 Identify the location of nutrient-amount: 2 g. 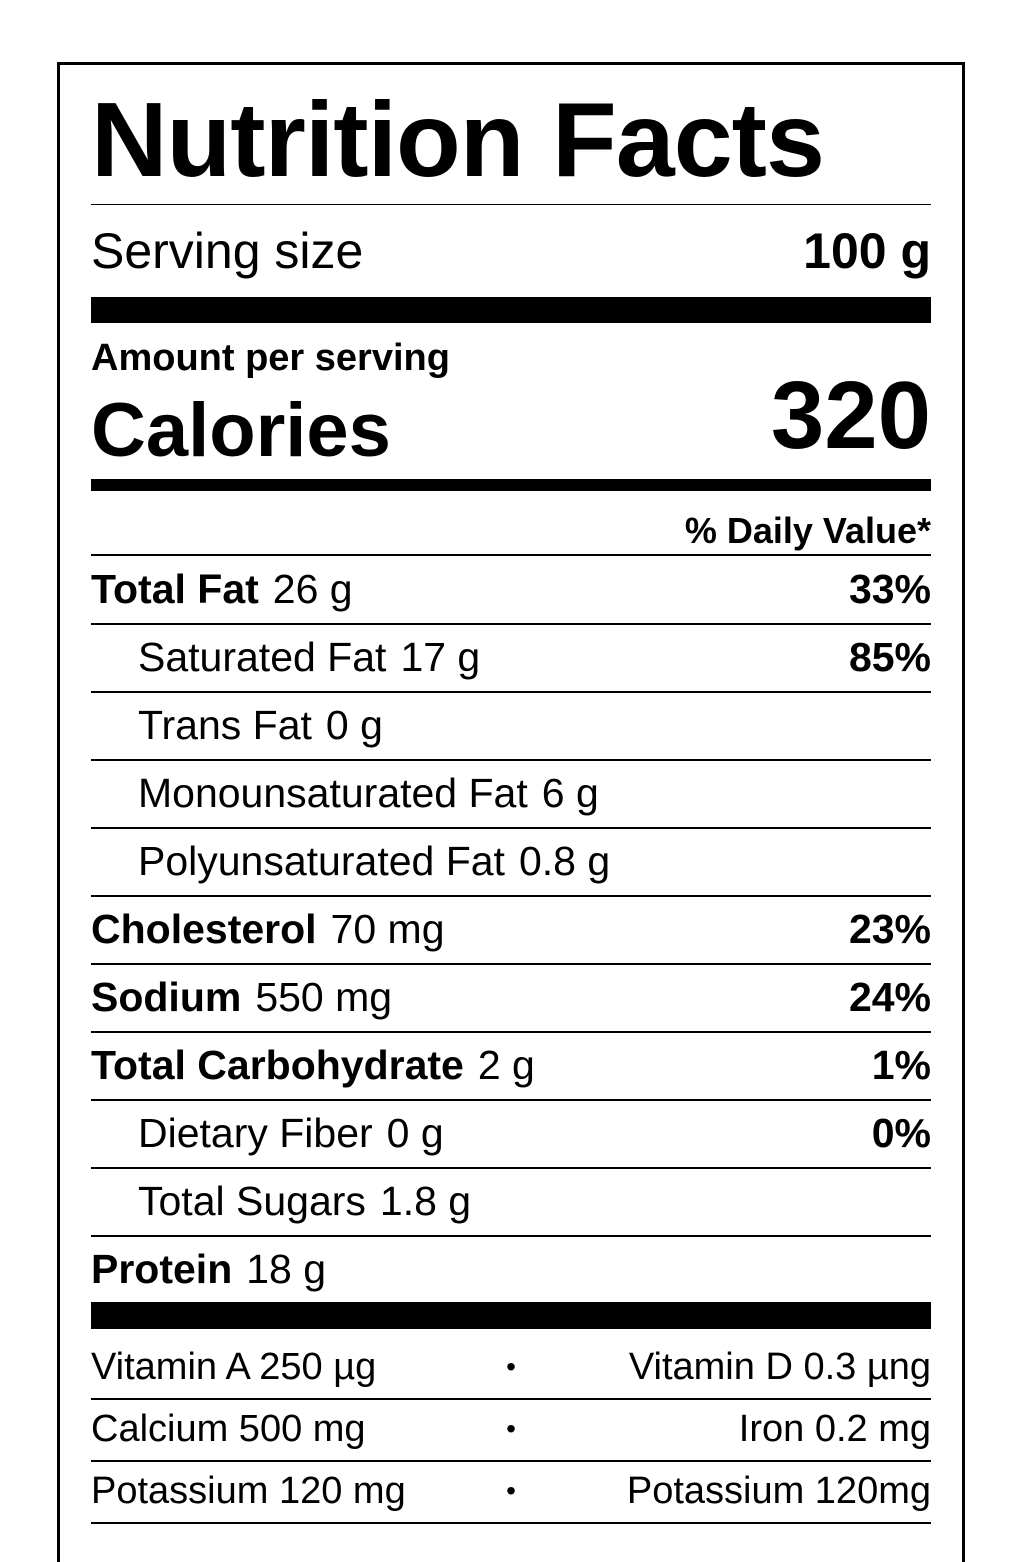
(506, 1064).